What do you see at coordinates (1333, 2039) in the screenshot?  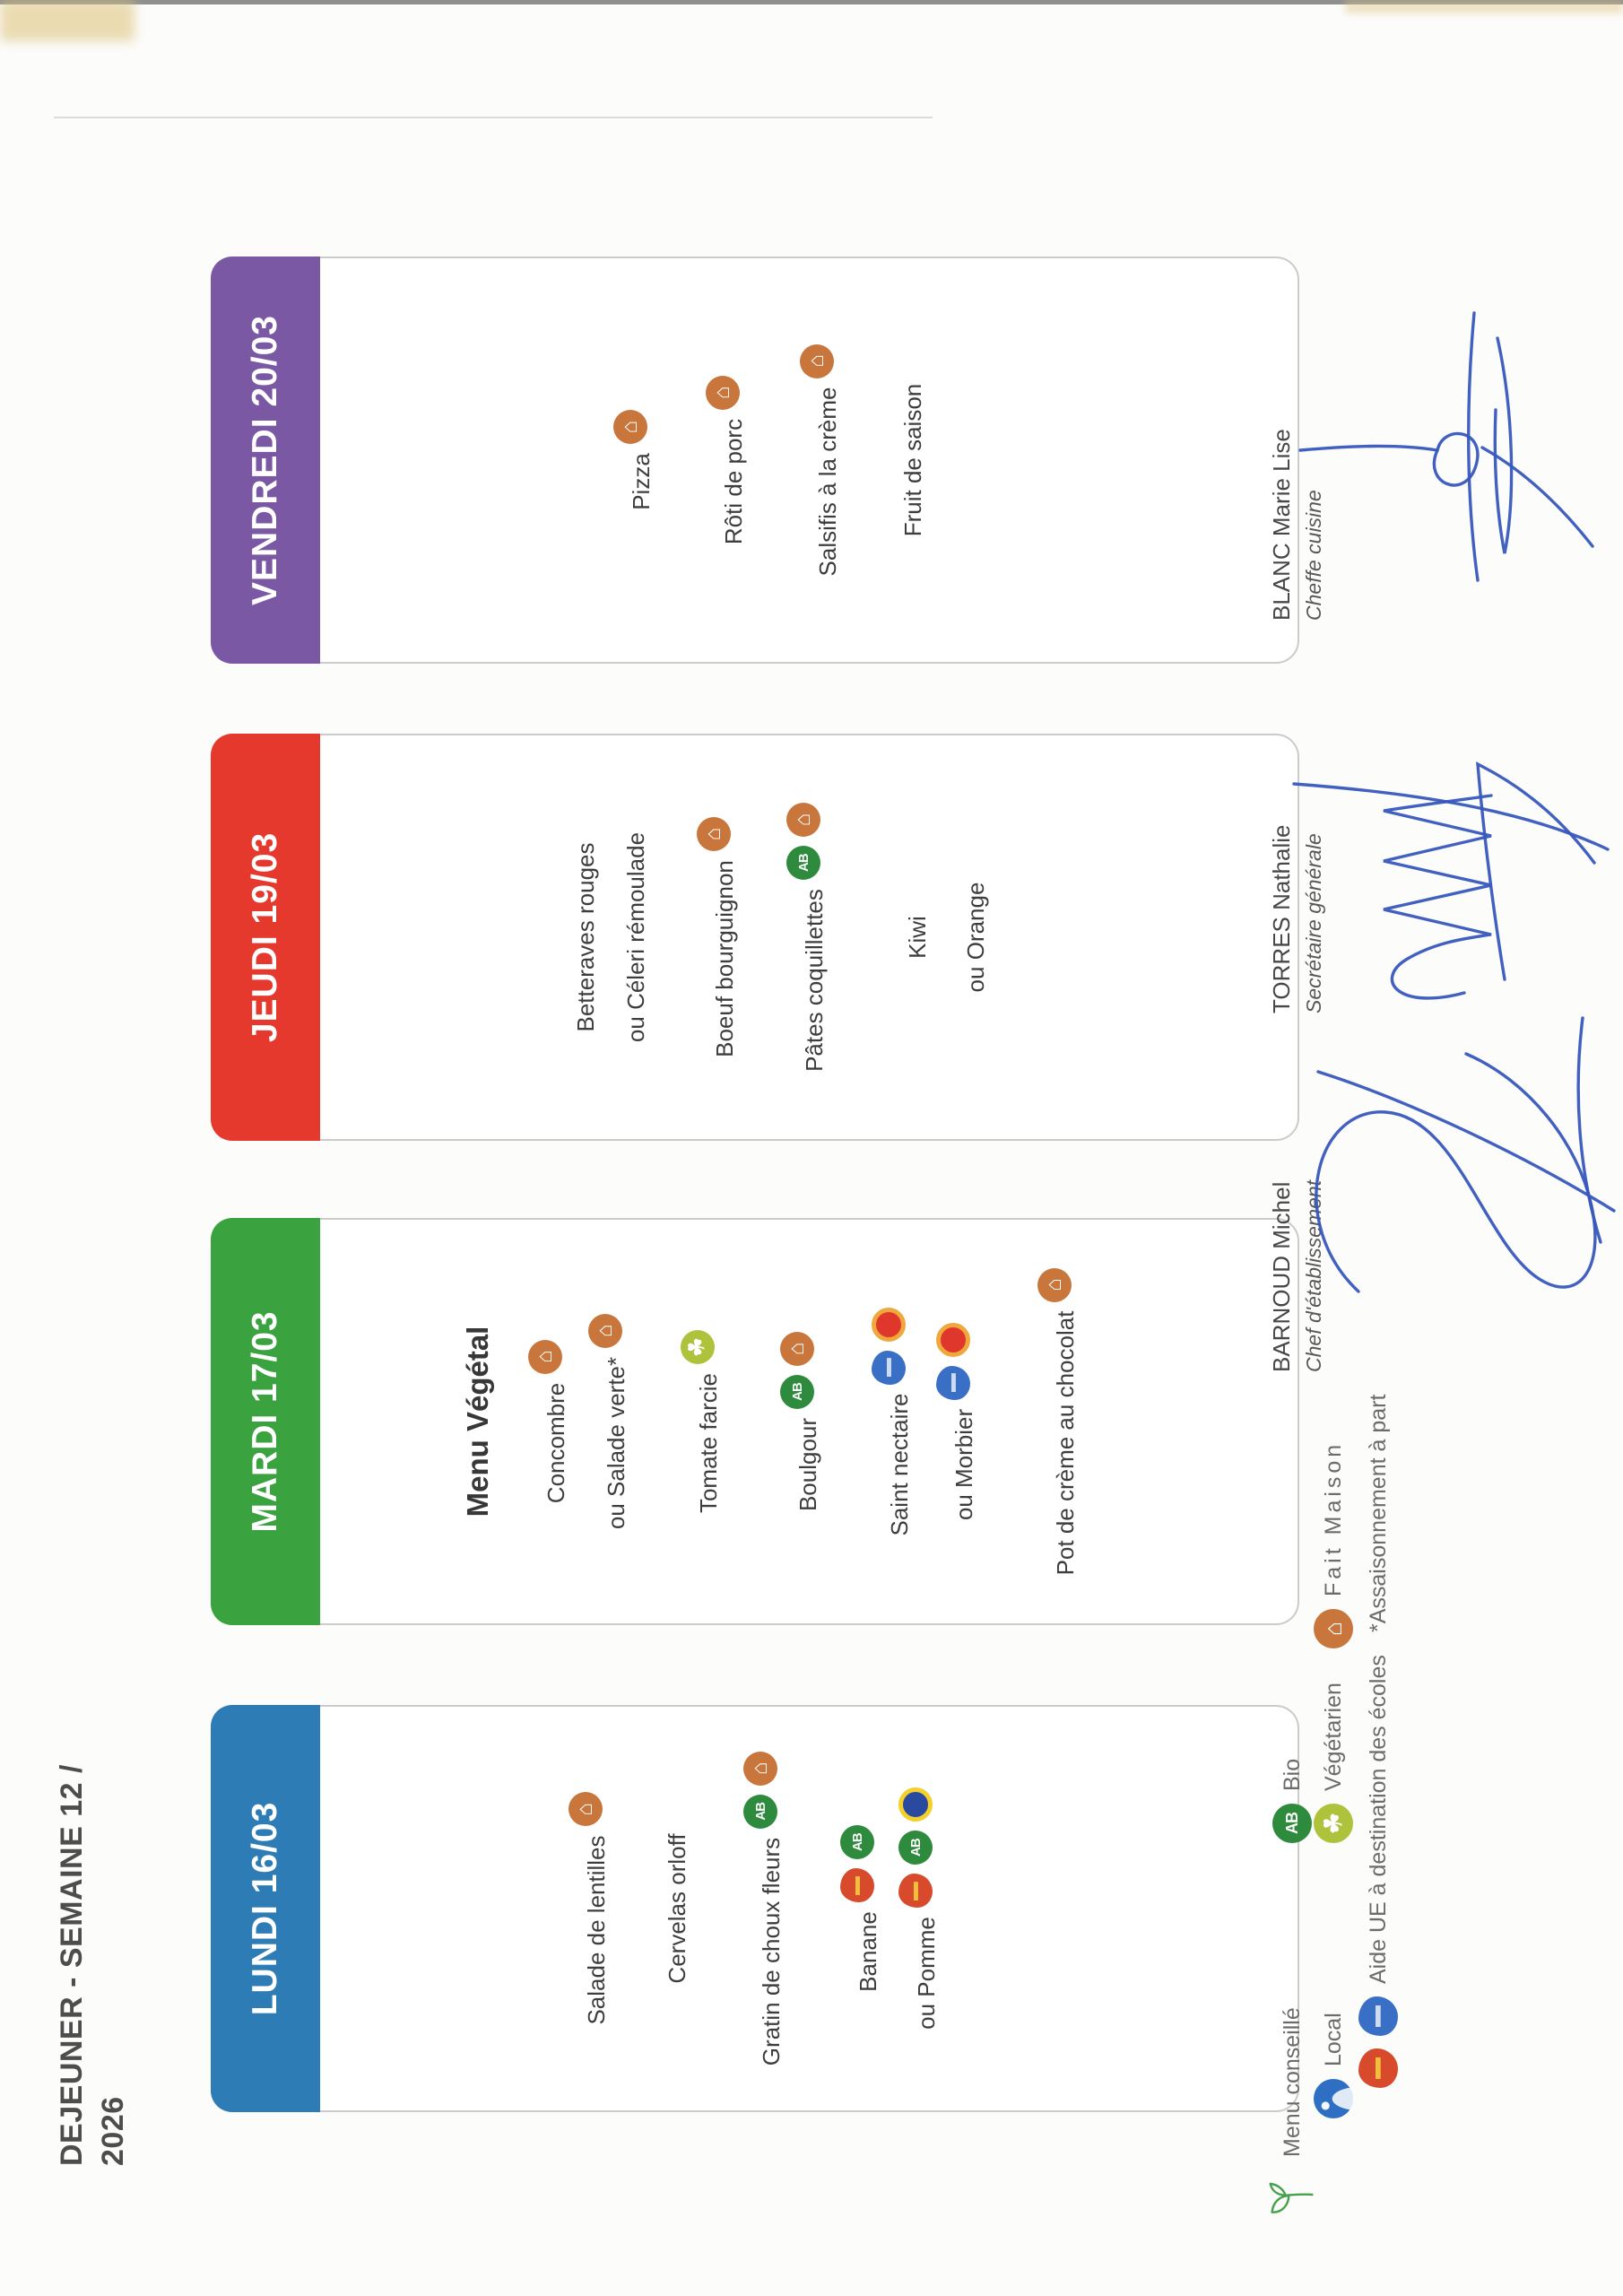 I see `legend-label: Local` at bounding box center [1333, 2039].